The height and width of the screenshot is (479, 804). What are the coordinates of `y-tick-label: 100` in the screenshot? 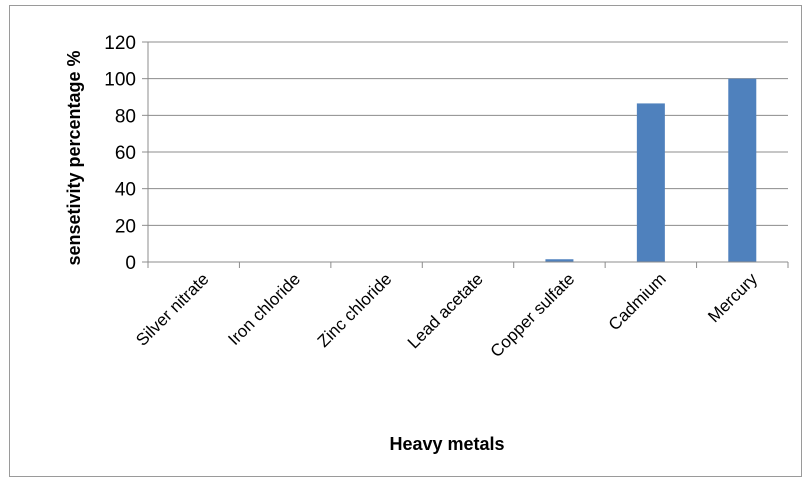 It's located at (120, 80).